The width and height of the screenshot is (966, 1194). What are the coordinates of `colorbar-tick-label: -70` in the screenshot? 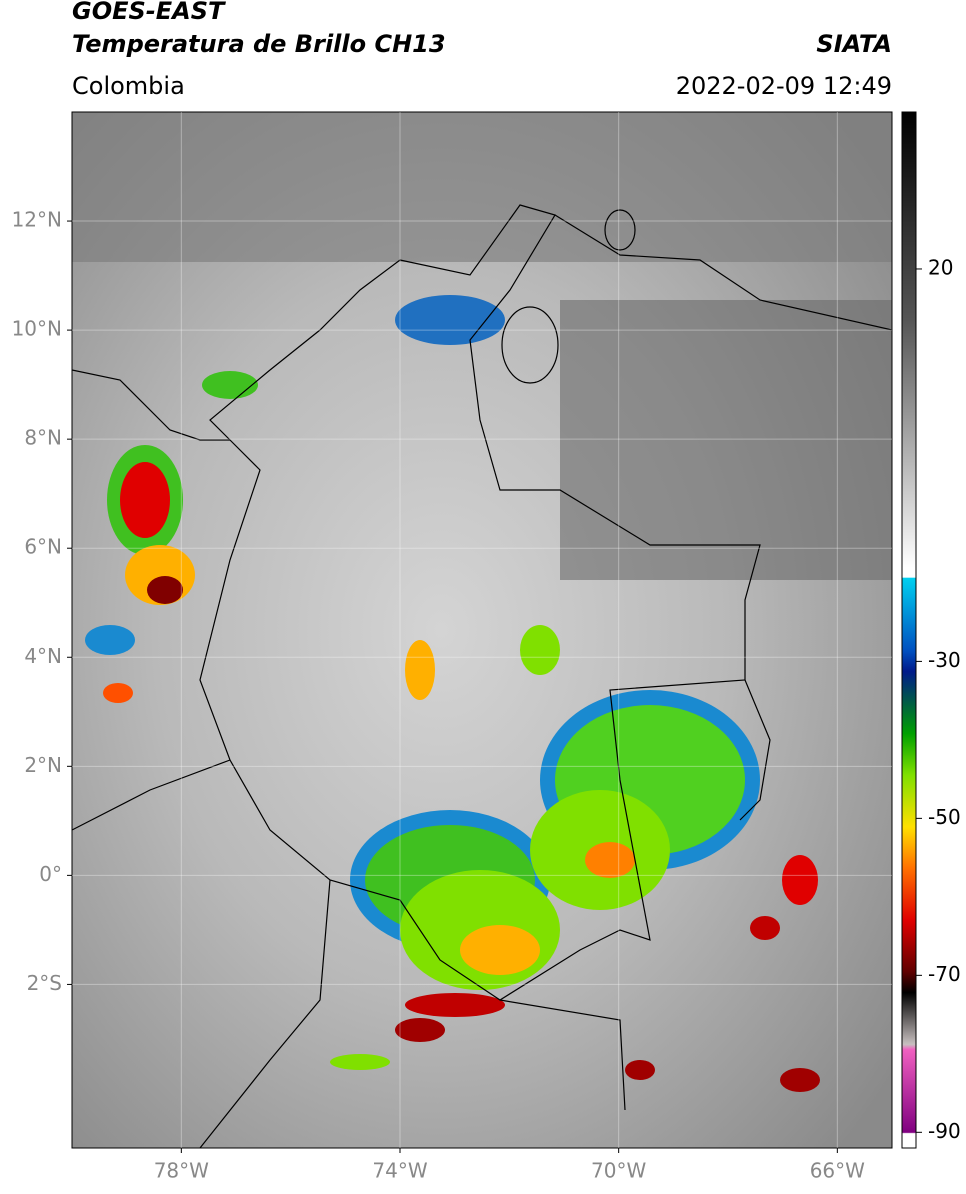 It's located at (944, 974).